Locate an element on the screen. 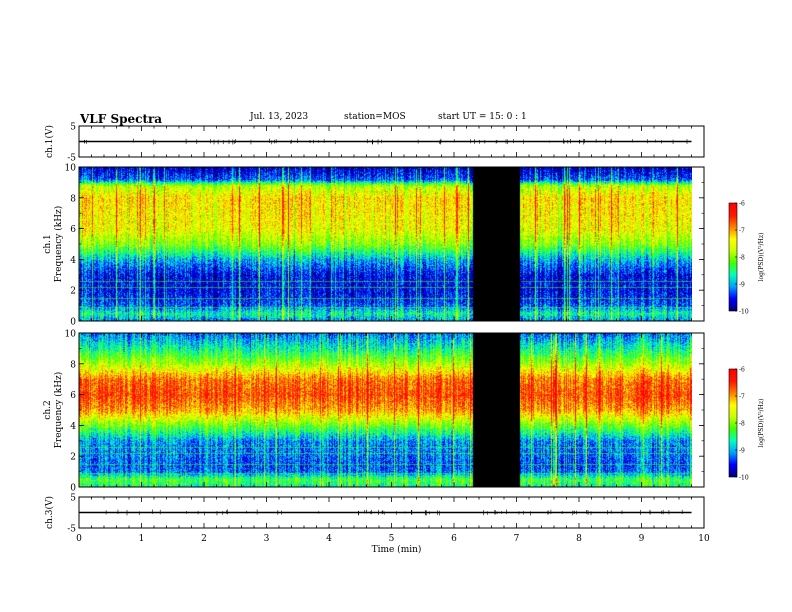  date-label: Jul. 13, 2023 is located at coordinates (279, 117).